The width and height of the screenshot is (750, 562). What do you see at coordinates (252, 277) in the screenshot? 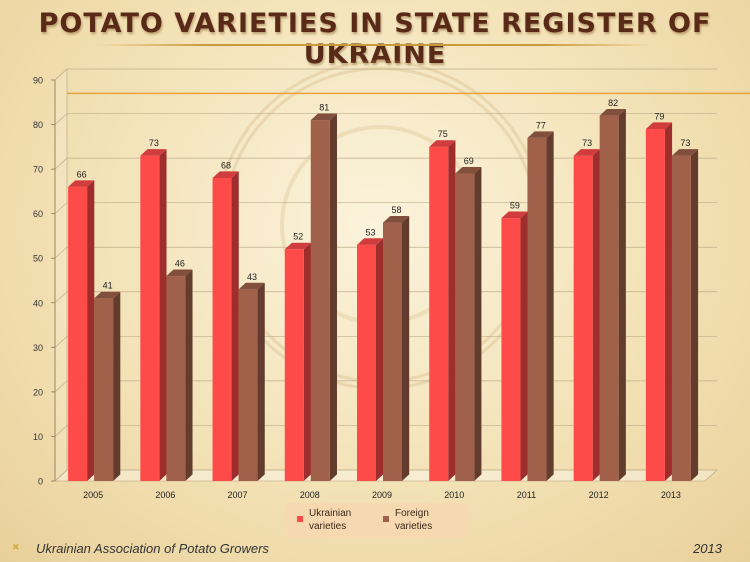
I see `data-label-foreign-2007: 43` at bounding box center [252, 277].